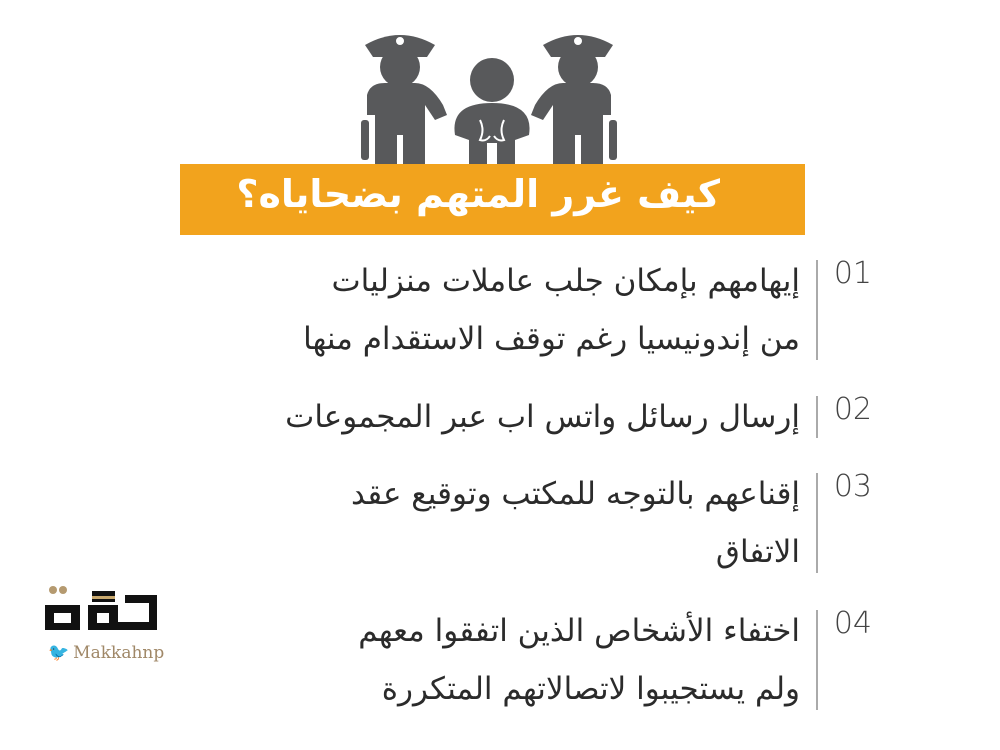 This screenshot has width=1000, height=750. Describe the element at coordinates (59, 653) in the screenshot. I see `twitter-bird-icon: 🐦` at that location.